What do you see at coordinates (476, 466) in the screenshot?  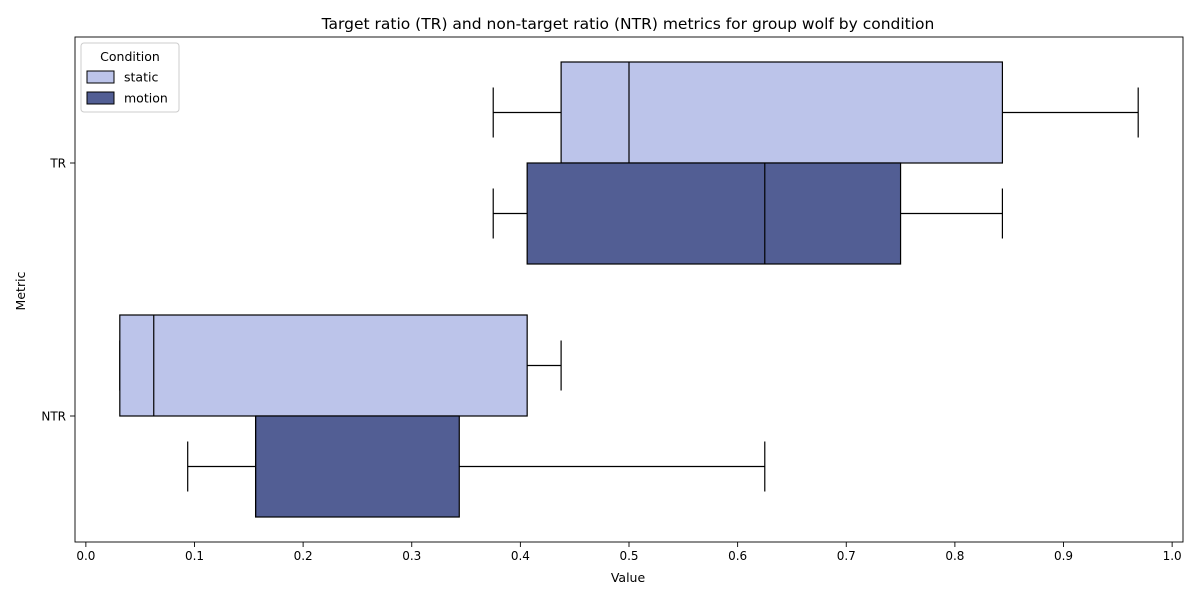 I see `box-motion-ntr` at bounding box center [476, 466].